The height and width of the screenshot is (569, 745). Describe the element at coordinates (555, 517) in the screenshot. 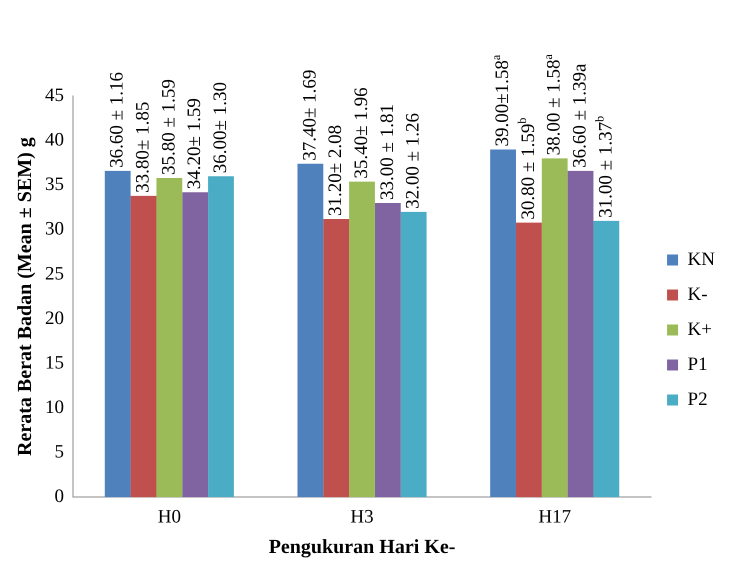

I see `x-tick-label: H17` at that location.